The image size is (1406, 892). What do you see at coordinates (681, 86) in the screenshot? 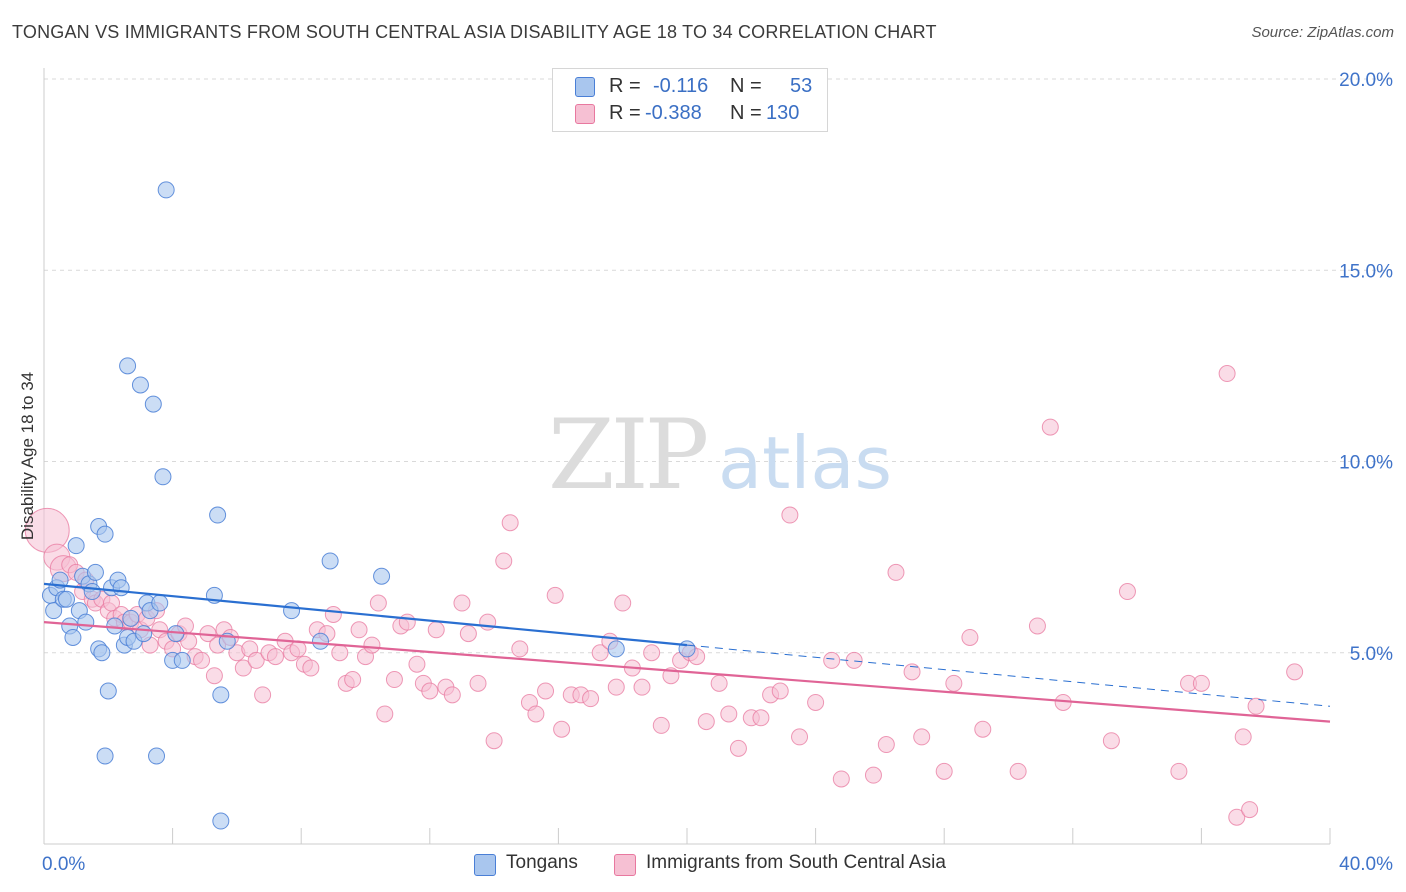
I see `legend-r-value: -0.116` at bounding box center [681, 86].